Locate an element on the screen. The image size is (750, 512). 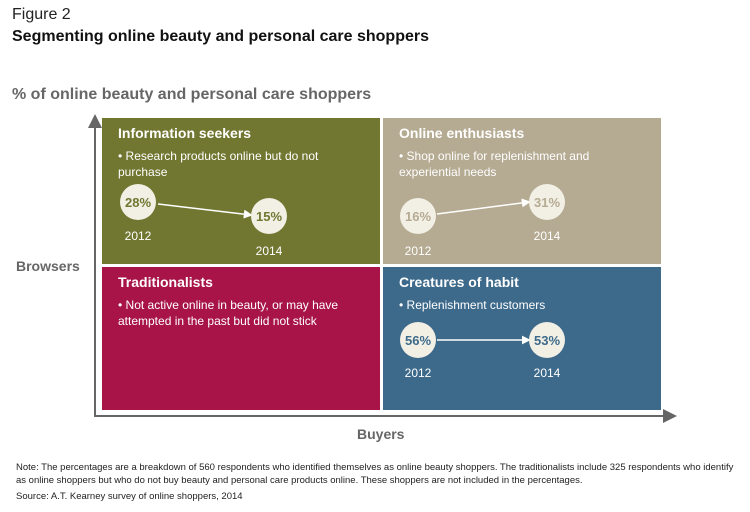
quadrant-title: Traditionalists is located at coordinates (165, 282).